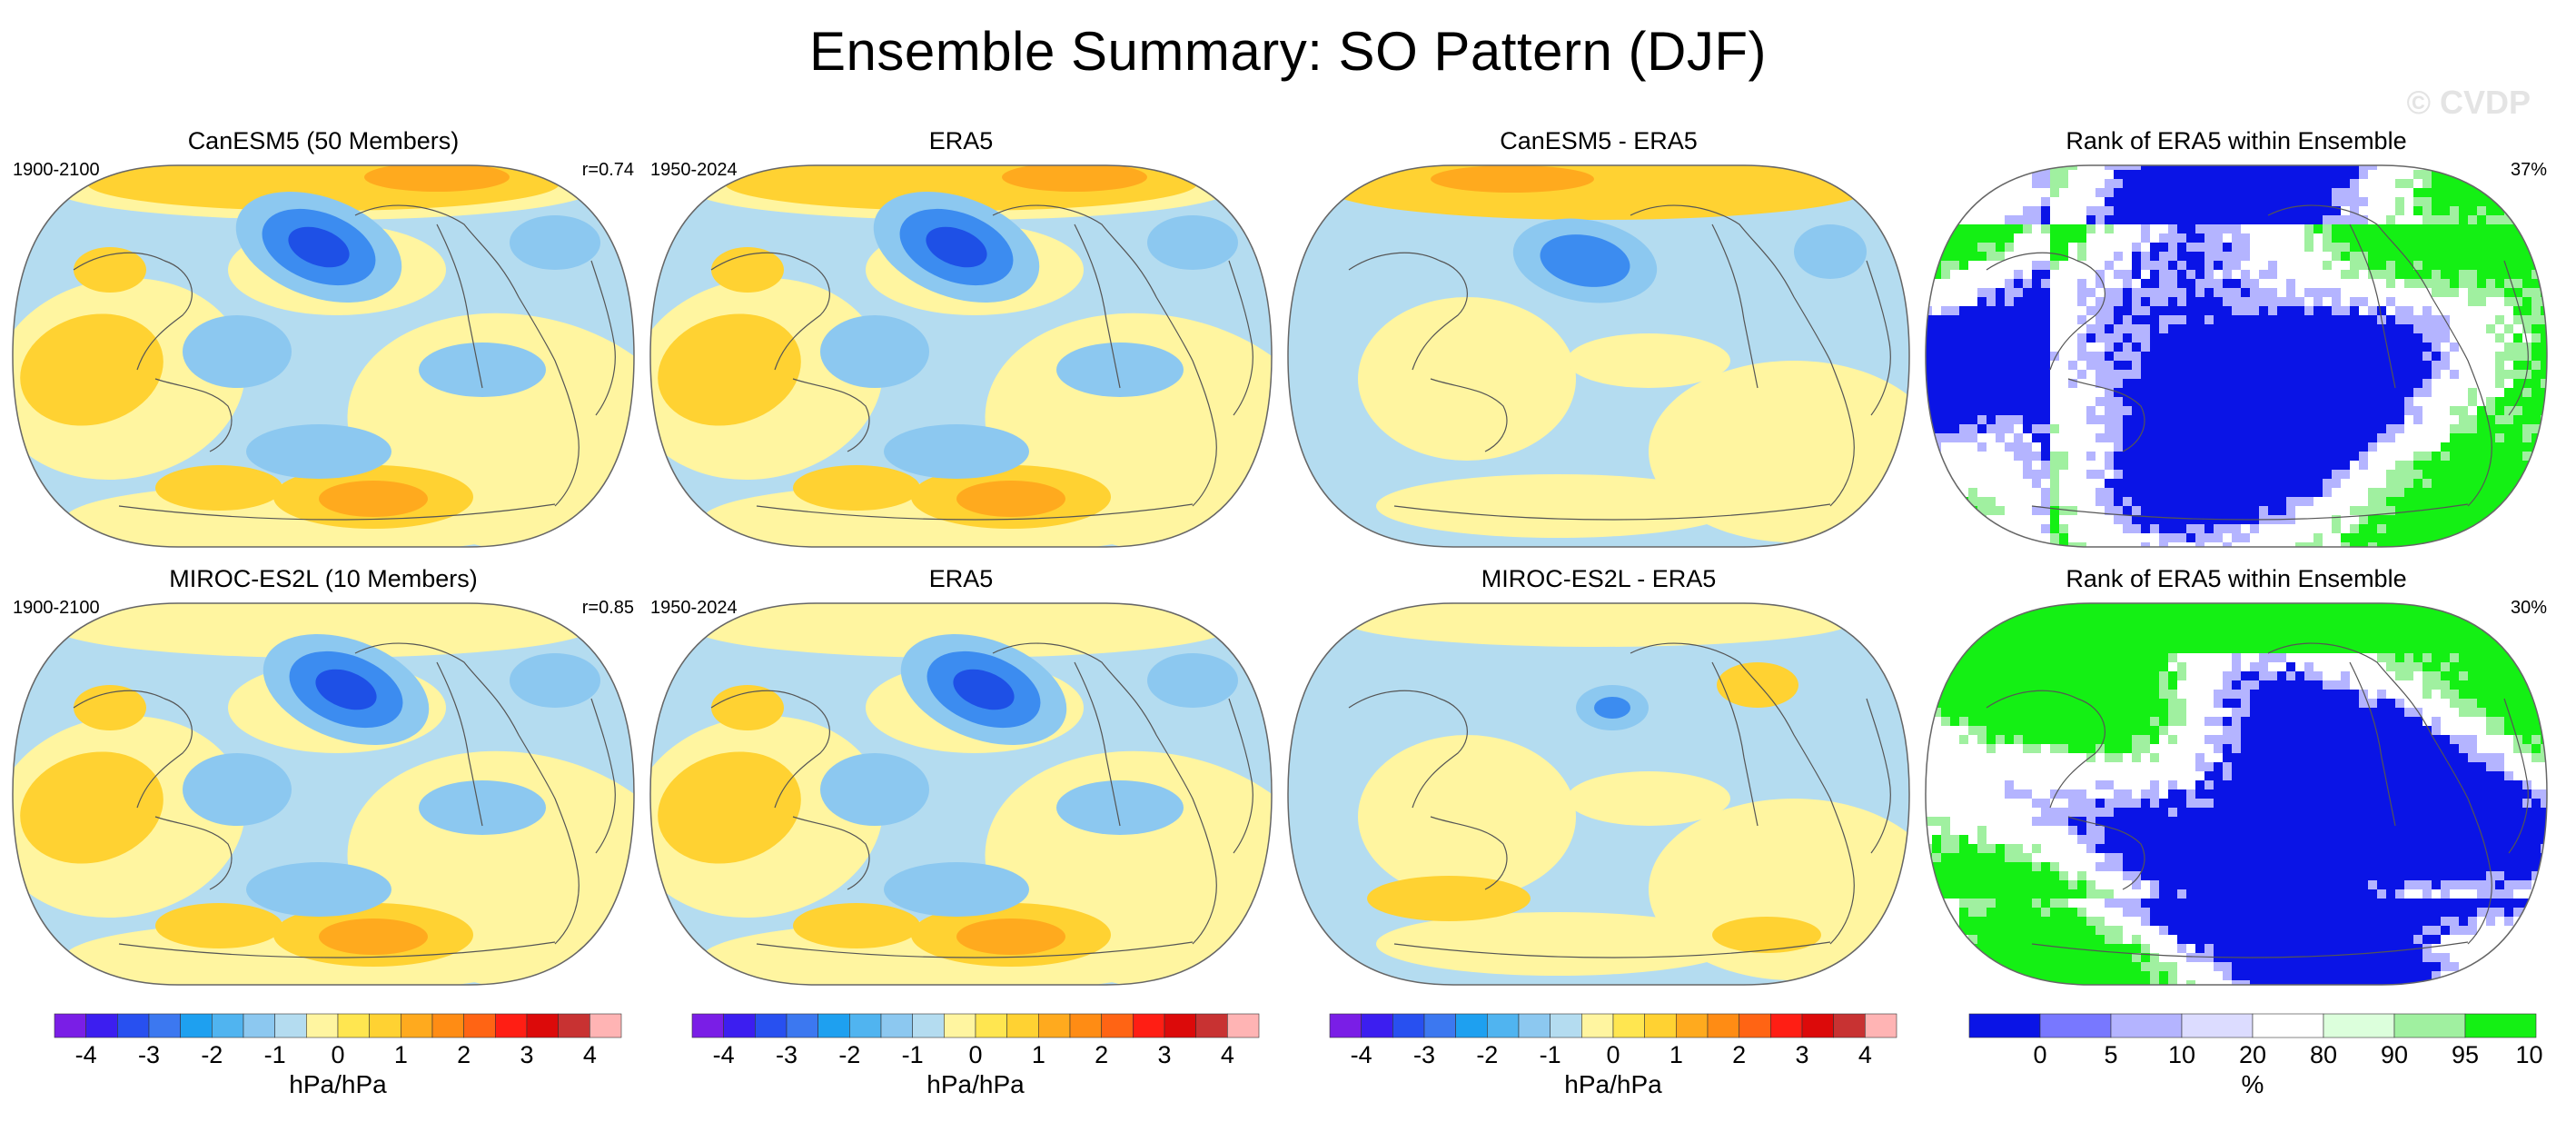 The image size is (2576, 1122). Describe the element at coordinates (1865, 1054) in the screenshot. I see `colorbar-tick-label: 4` at that location.